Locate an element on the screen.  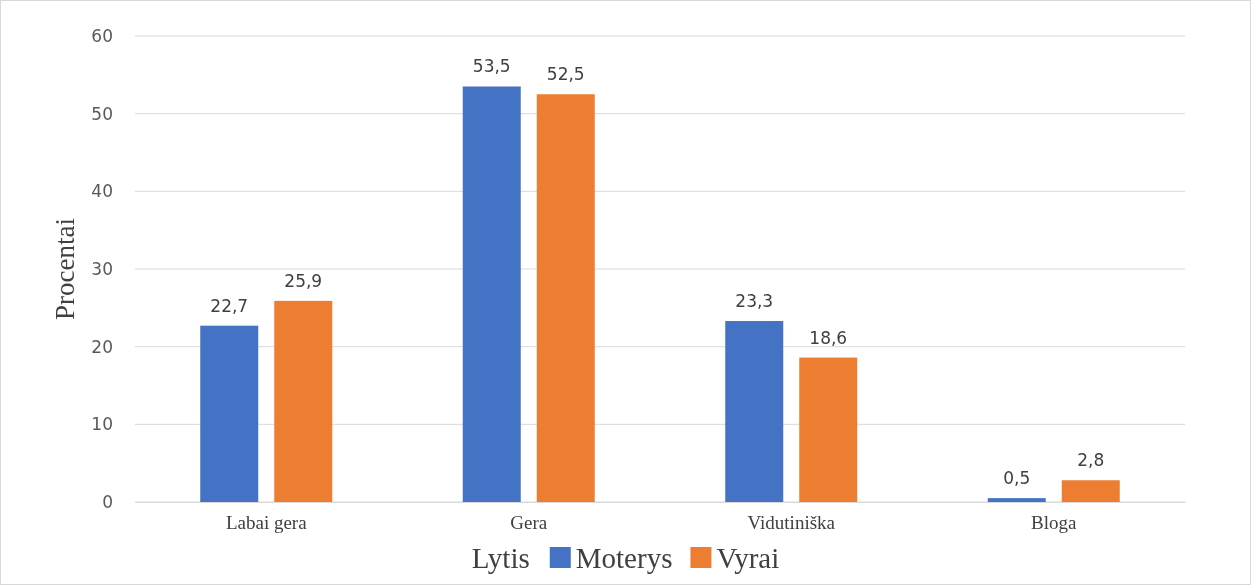
data-label: 23,3 is located at coordinates (754, 301).